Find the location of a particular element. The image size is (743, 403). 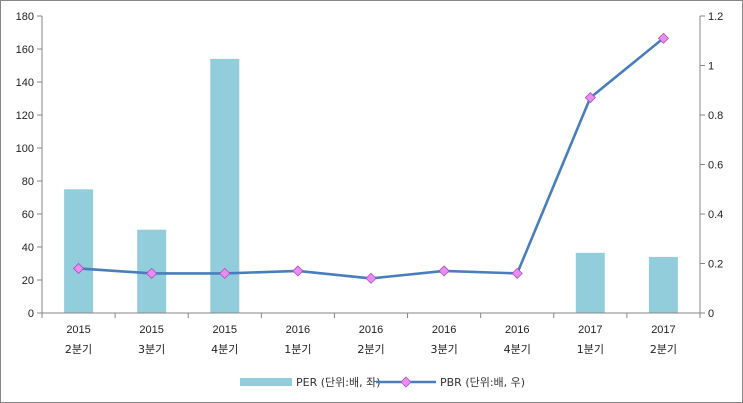

right-tick-label: 0.6 is located at coordinates (715, 166).